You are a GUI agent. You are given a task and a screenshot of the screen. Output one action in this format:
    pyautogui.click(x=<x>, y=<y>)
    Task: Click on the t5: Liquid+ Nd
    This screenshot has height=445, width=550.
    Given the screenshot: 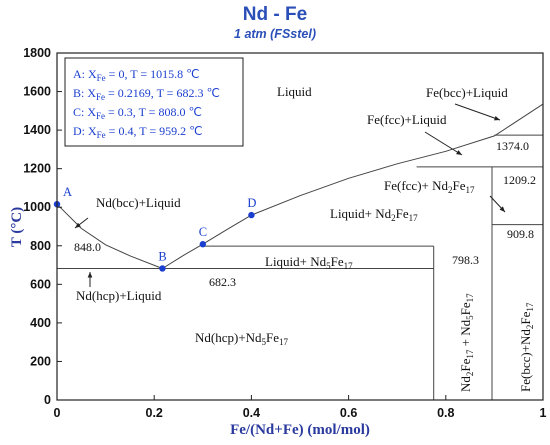 What is the action you would take?
    pyautogui.click(x=361, y=213)
    